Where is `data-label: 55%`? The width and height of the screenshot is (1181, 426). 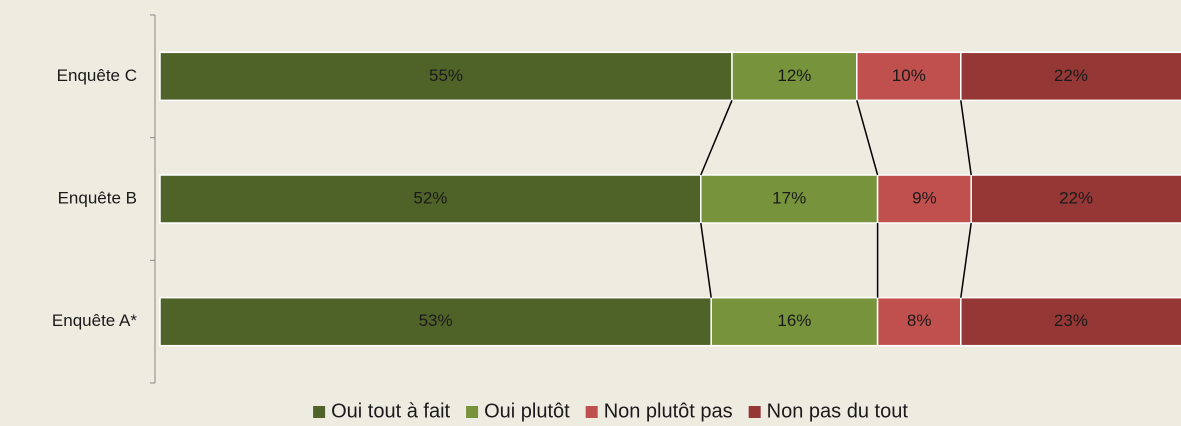 data-label: 55% is located at coordinates (446, 75).